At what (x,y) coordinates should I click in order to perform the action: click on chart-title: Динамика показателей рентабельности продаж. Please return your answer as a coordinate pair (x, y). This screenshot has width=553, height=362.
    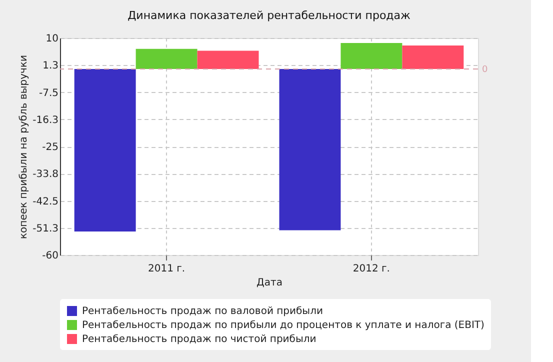
    Looking at the image, I should click on (269, 15).